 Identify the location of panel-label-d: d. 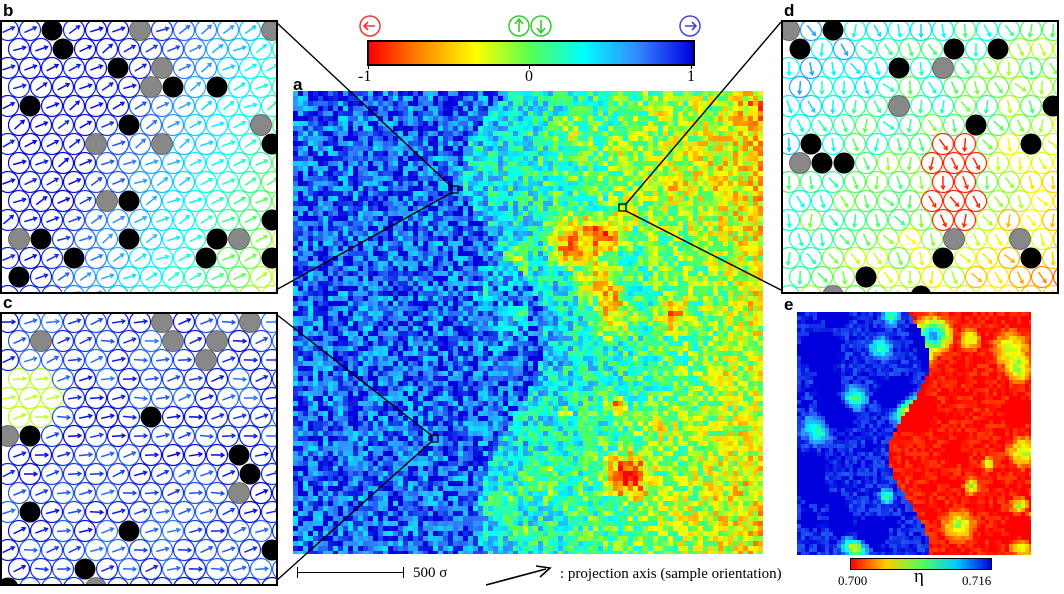
(789, 10).